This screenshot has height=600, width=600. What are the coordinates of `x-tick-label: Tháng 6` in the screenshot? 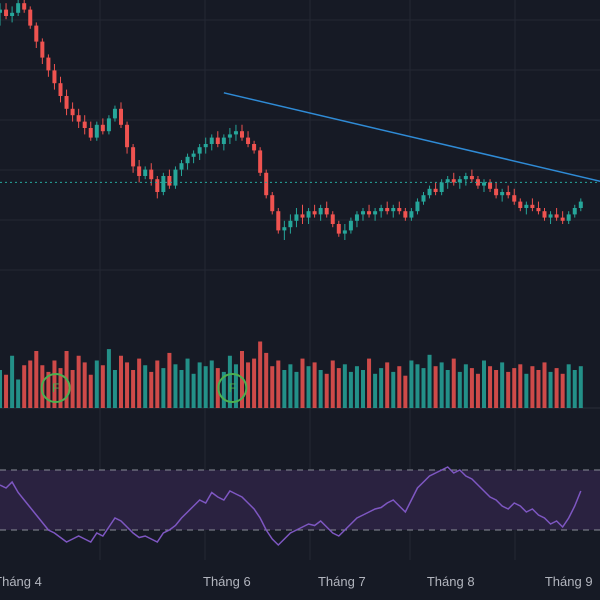 It's located at (227, 581).